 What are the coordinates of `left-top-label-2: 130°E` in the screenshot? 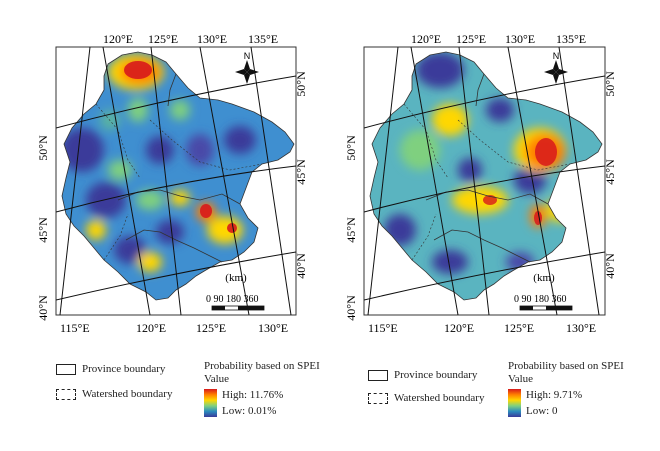 It's located at (212, 39).